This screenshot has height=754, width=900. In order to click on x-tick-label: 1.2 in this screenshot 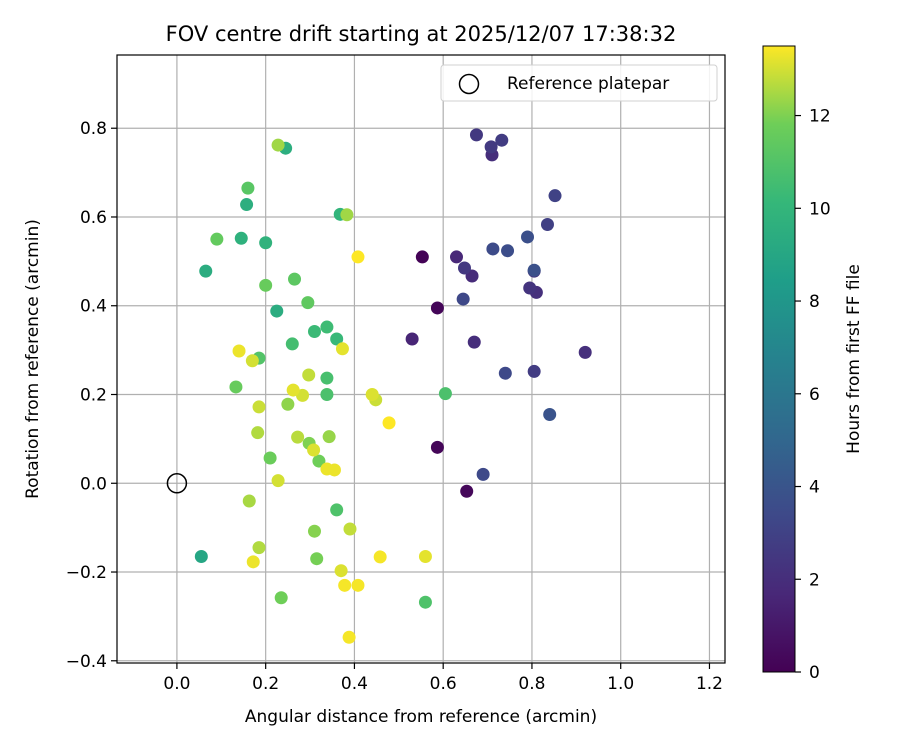, I will do `click(709, 684)`.